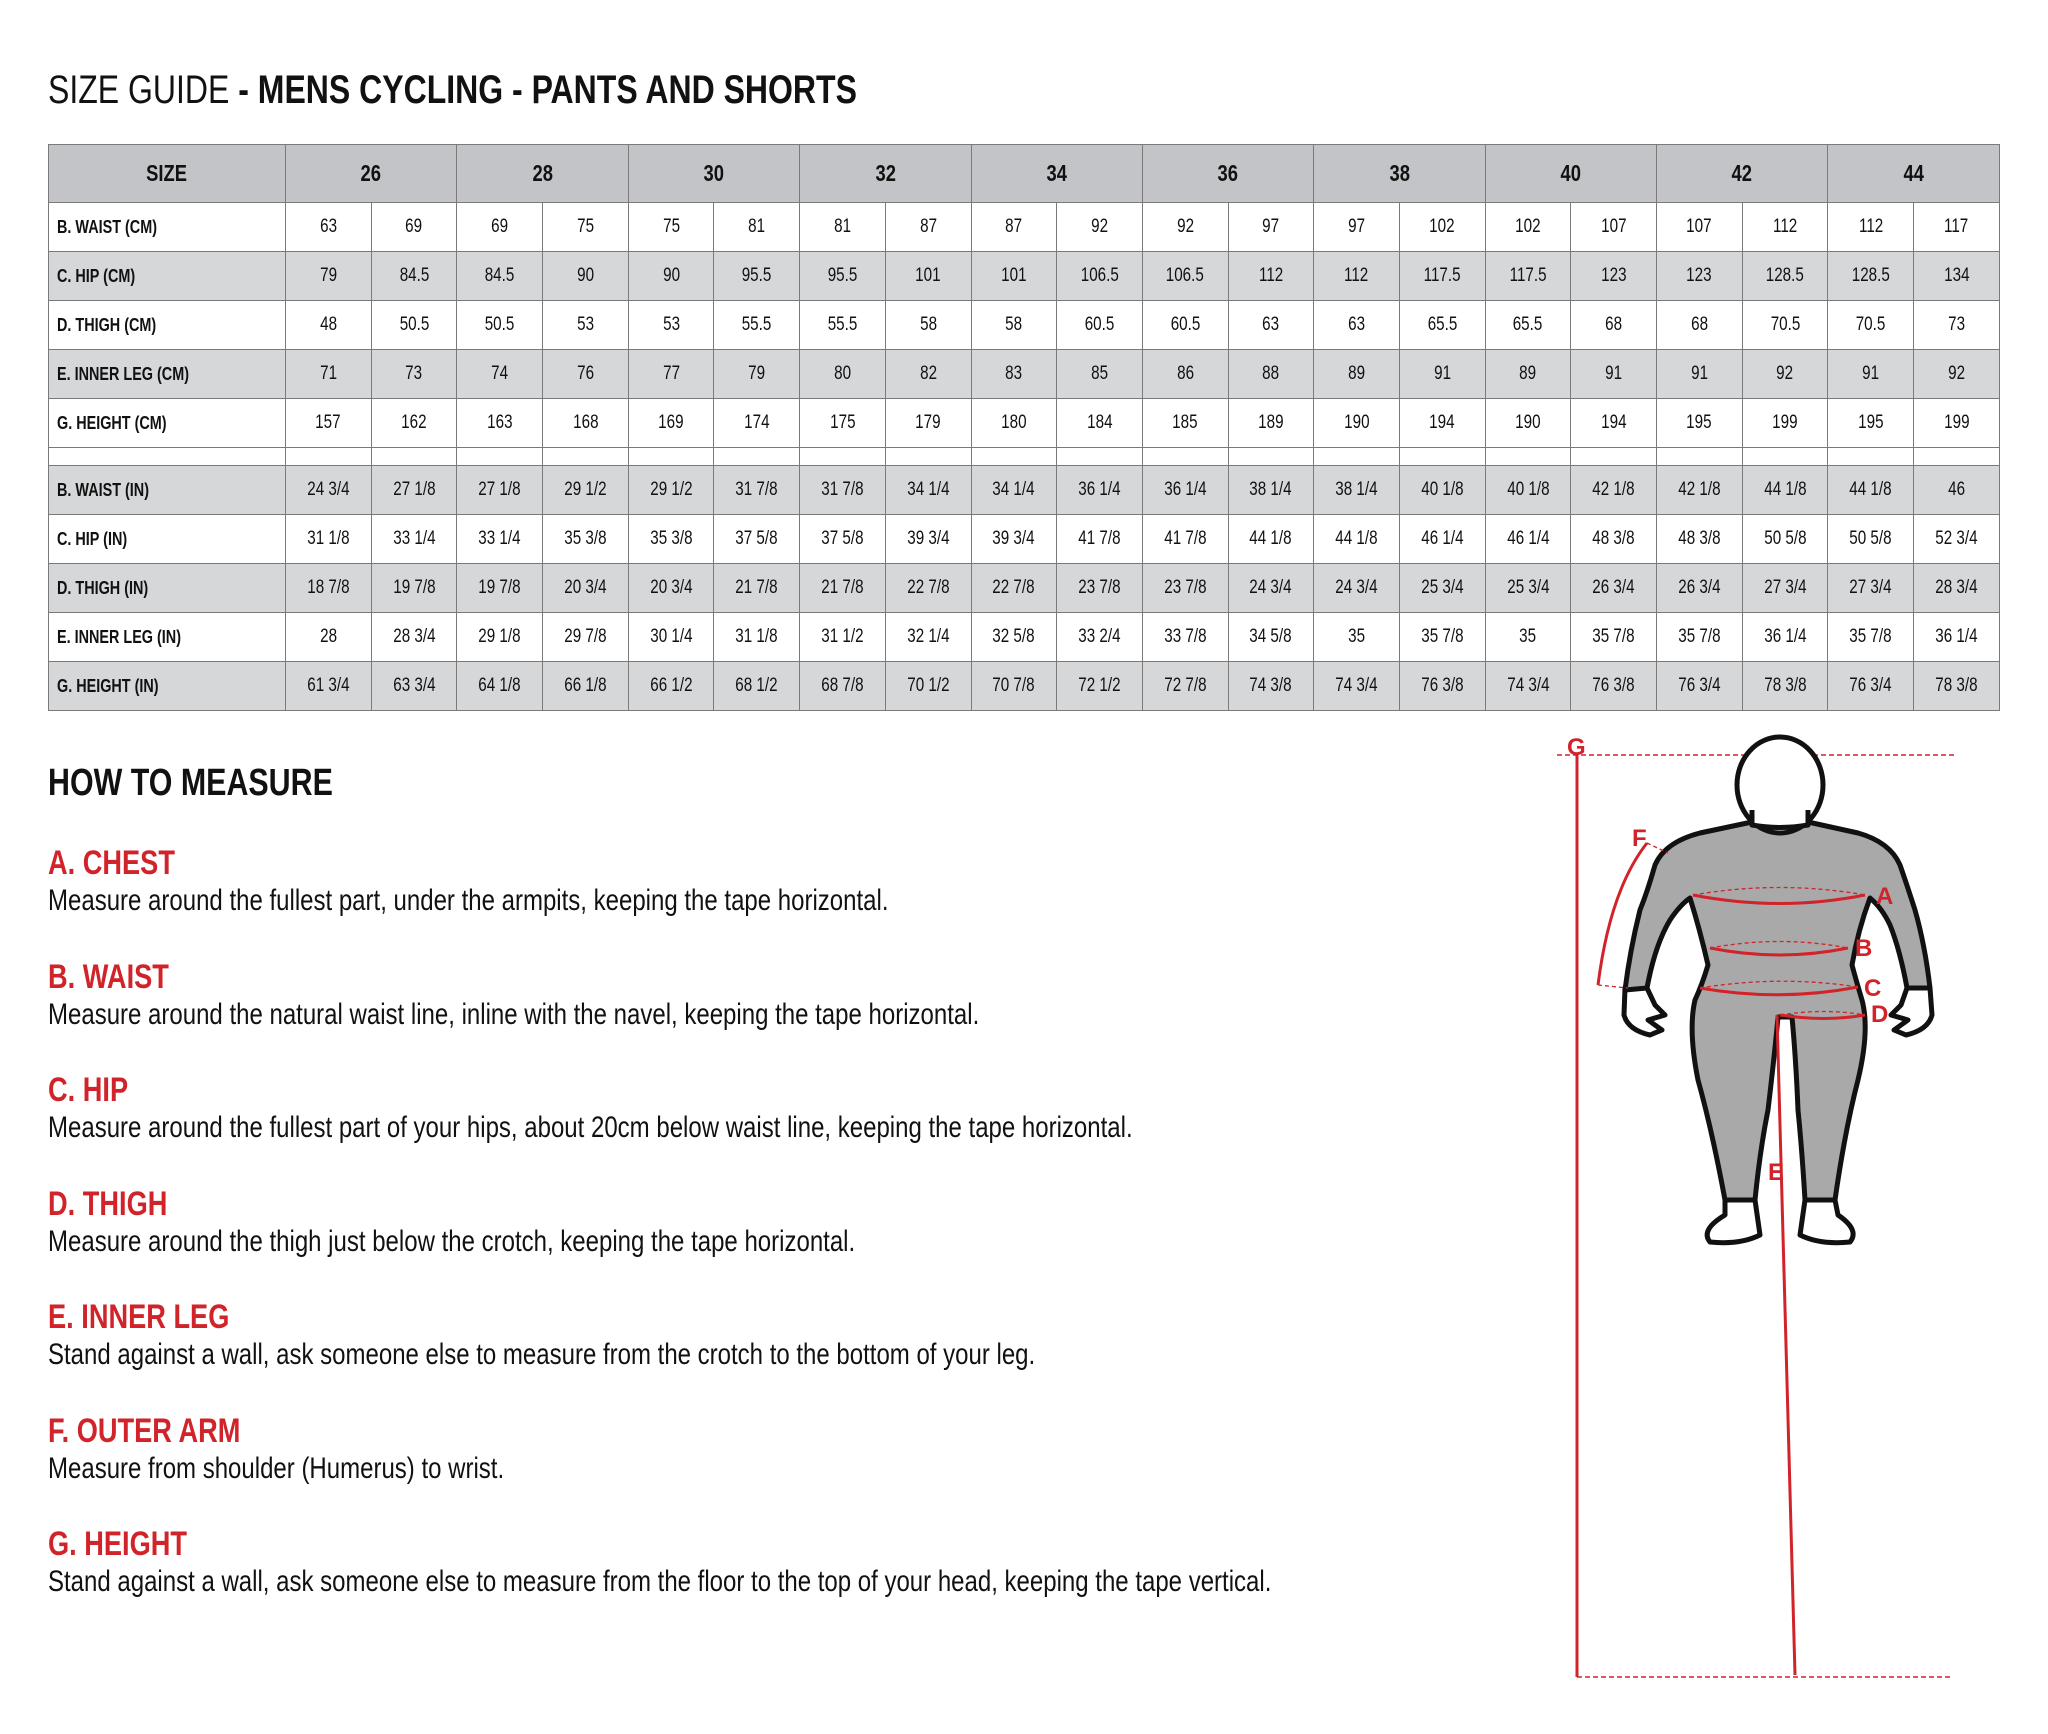 The width and height of the screenshot is (2048, 1734). Describe the element at coordinates (1911, 1011) in the screenshot. I see `right-hand` at that location.